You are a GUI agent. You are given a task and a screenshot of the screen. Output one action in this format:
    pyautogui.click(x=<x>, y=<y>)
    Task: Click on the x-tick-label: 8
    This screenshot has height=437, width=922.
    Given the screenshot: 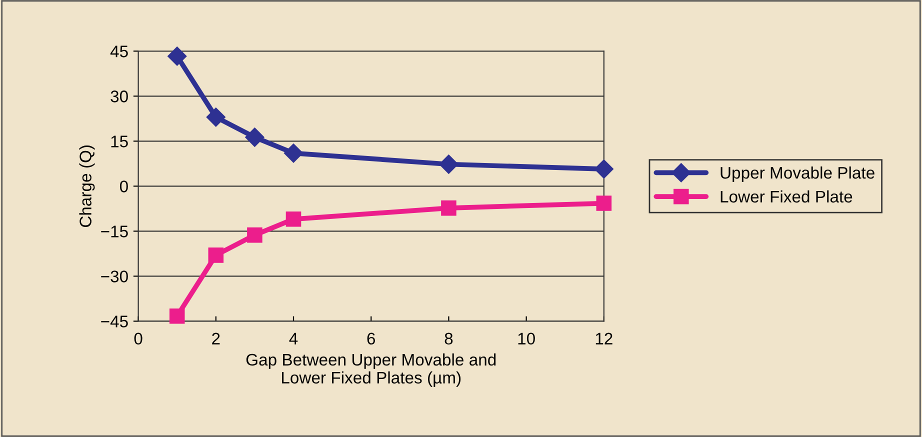 What is the action you would take?
    pyautogui.click(x=448, y=338)
    